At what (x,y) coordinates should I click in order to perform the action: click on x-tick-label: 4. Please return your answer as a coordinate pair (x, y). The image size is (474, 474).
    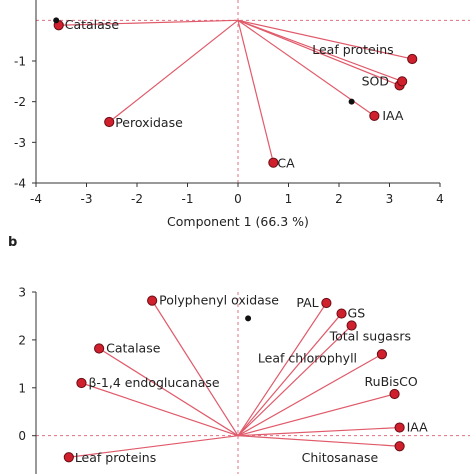
    Looking at the image, I should click on (440, 199).